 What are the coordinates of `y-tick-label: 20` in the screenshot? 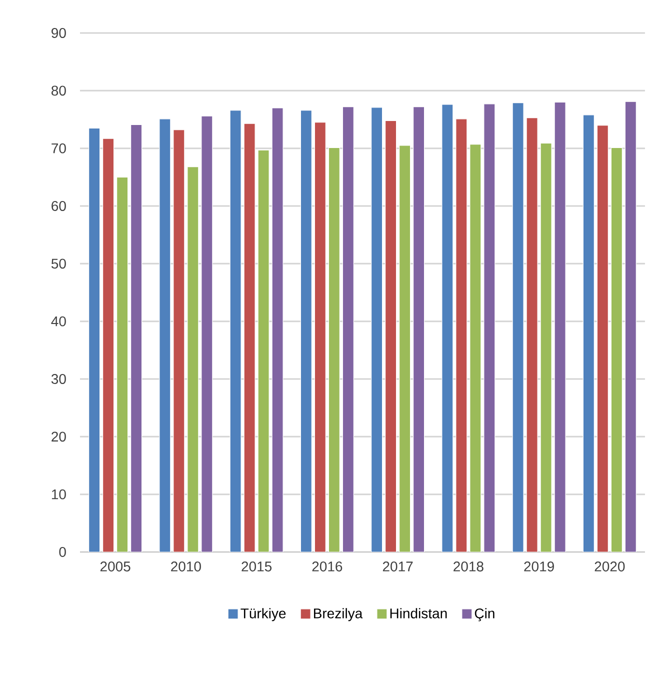 It's located at (59, 437).